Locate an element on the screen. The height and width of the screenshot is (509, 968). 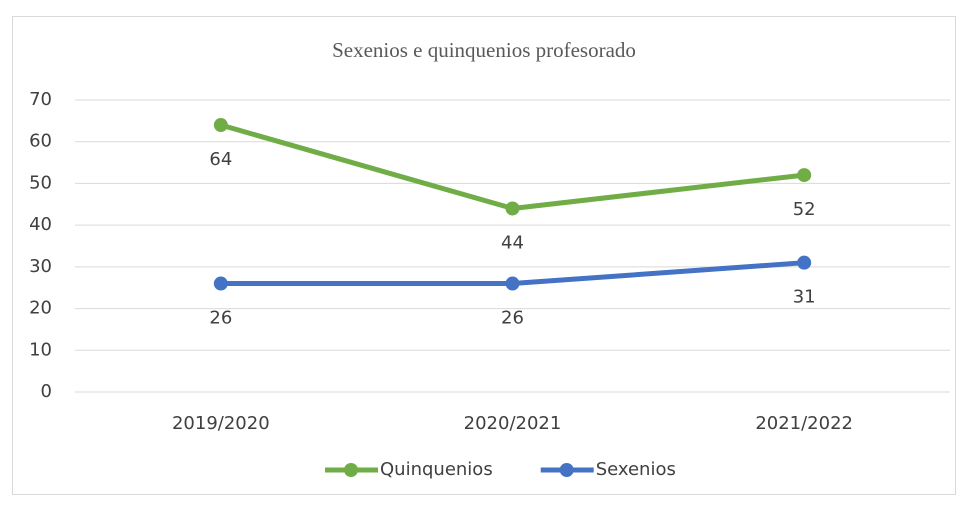
x-tick-label: 2019/2020 is located at coordinates (221, 423).